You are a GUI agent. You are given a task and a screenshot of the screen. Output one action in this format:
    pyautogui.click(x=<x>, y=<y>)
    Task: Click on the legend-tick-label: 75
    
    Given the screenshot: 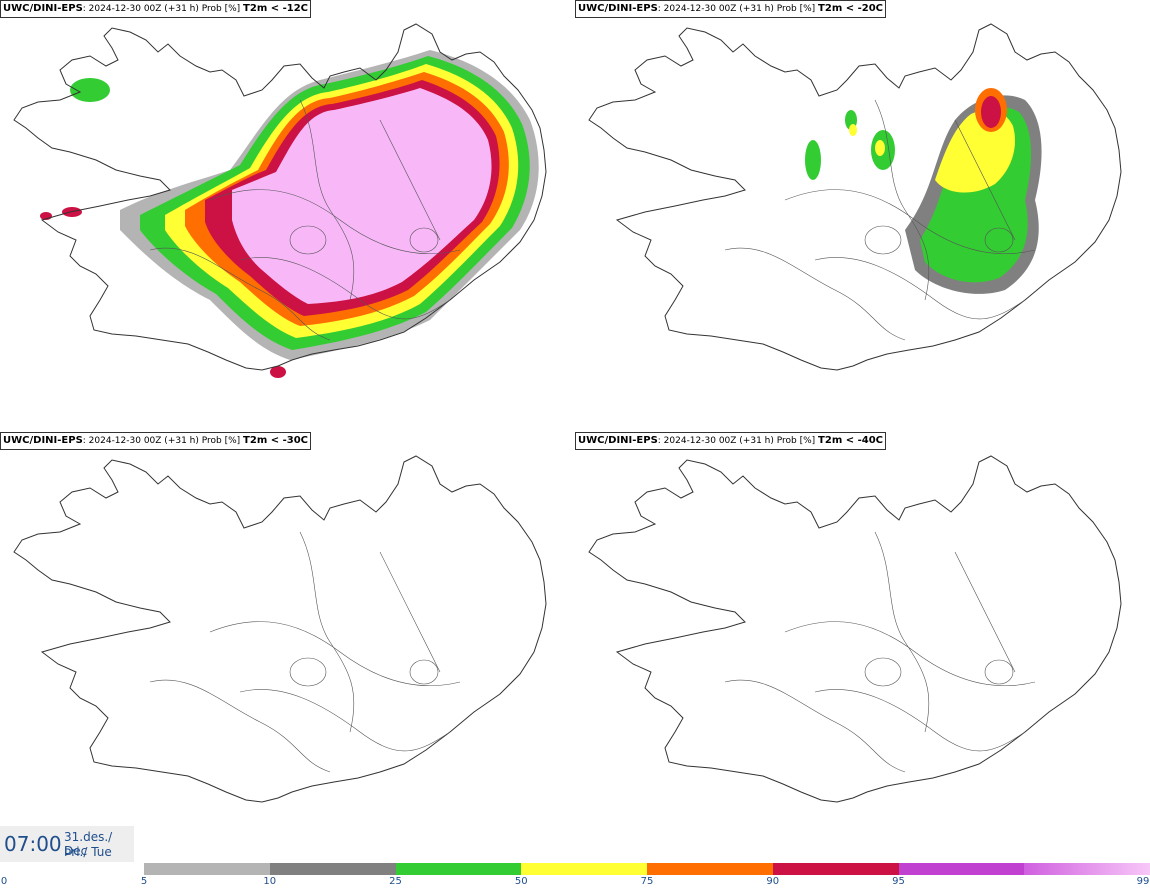 What is the action you would take?
    pyautogui.click(x=647, y=881)
    